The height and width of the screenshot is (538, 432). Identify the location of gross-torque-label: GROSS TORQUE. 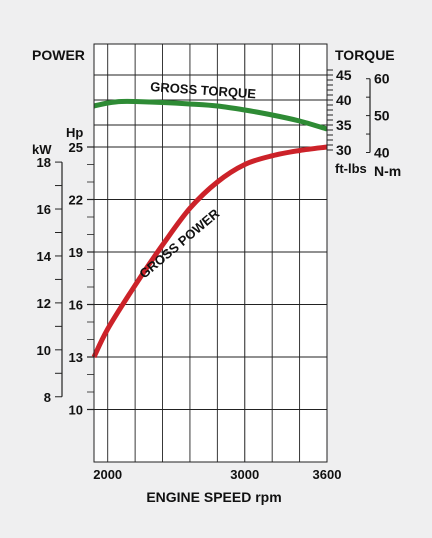
(203, 90).